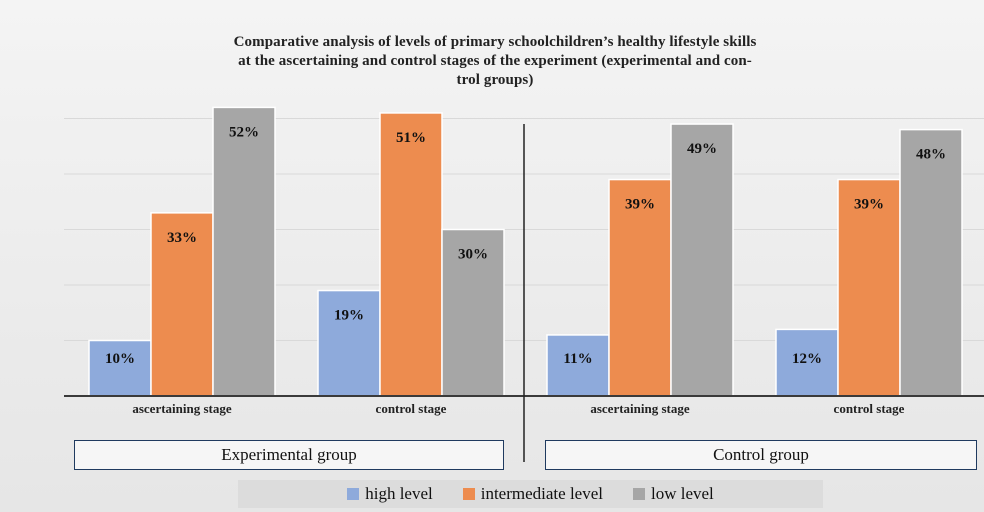 This screenshot has height=512, width=984. Describe the element at coordinates (349, 316) in the screenshot. I see `data-label: 19%` at that location.